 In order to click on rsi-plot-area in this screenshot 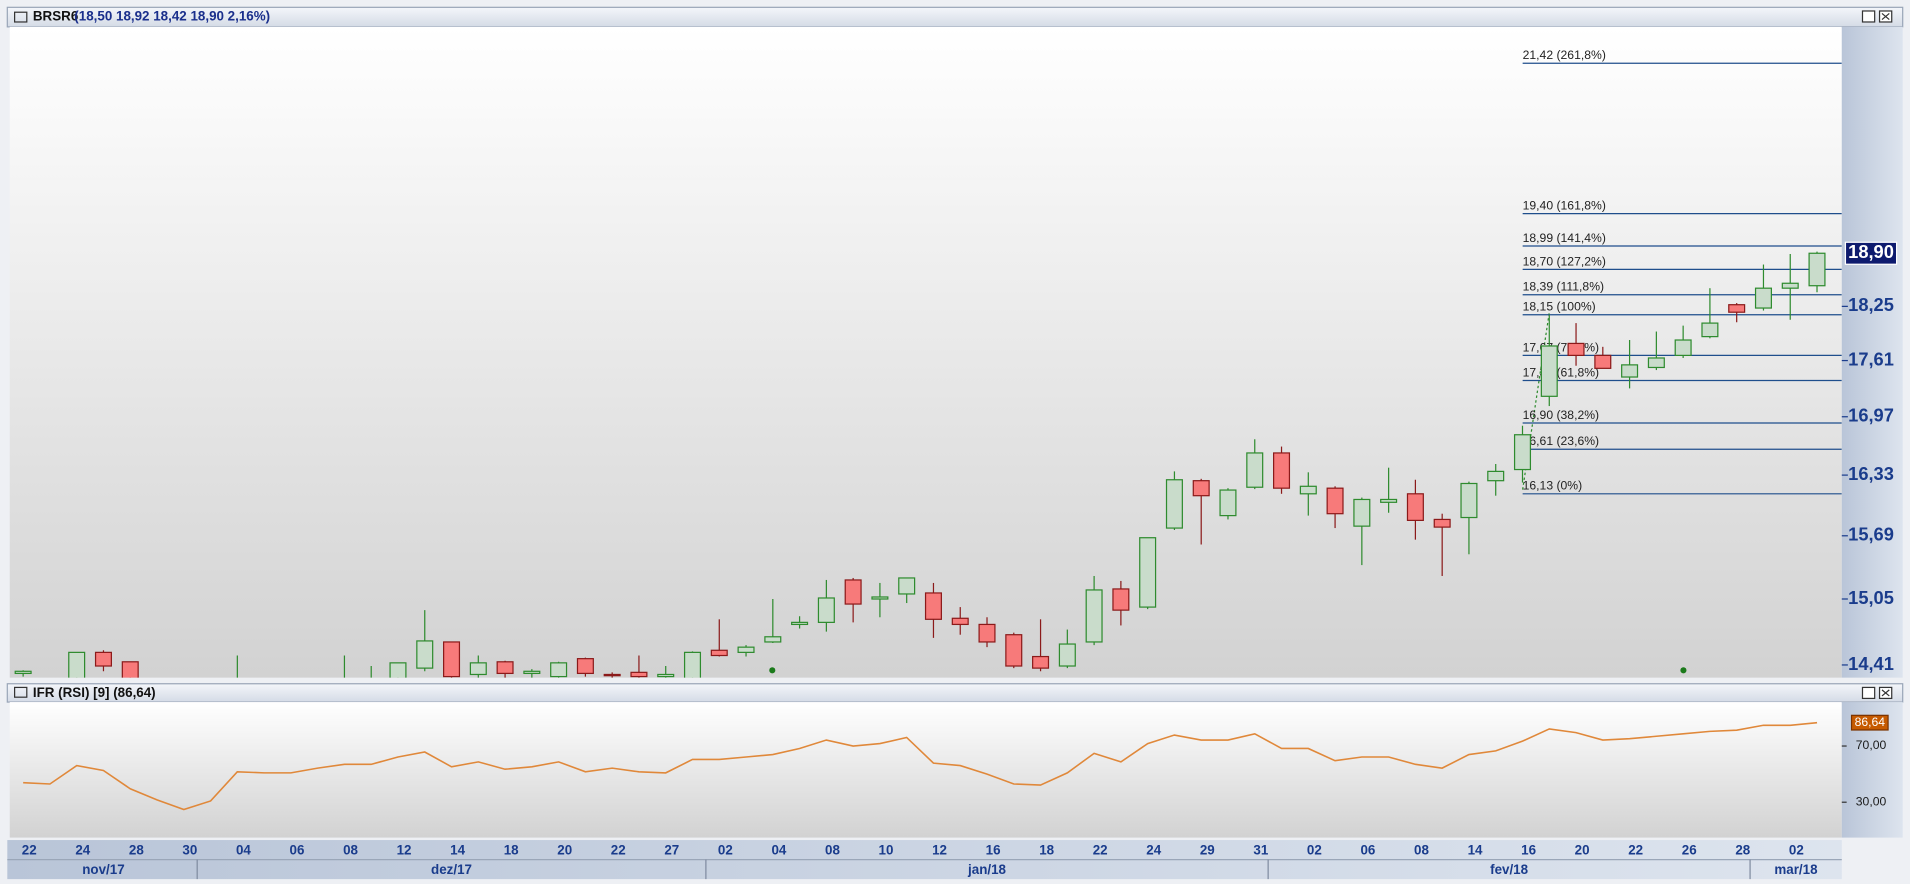, I will do `click(925, 770)`.